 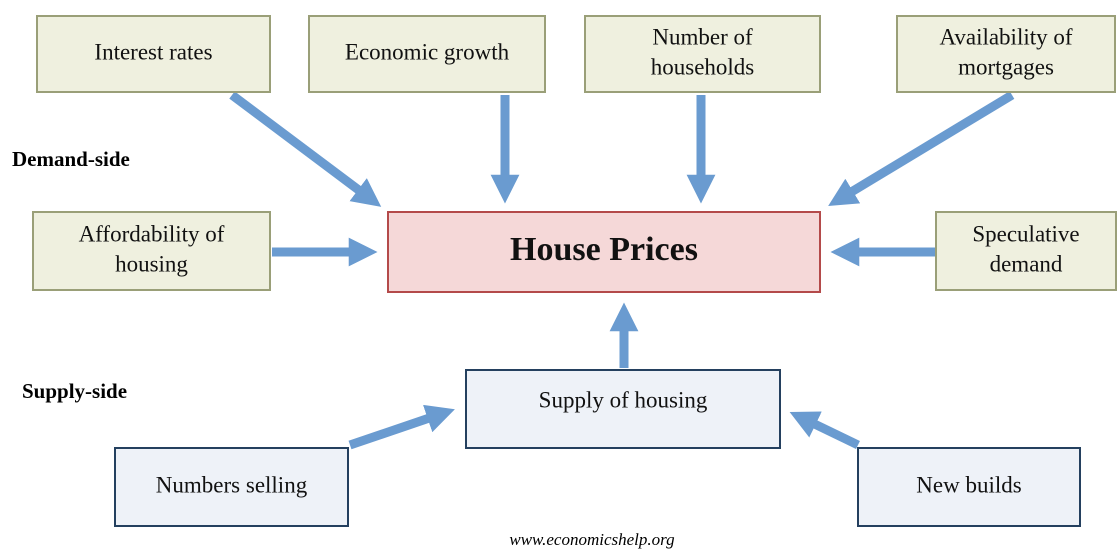 I want to click on node-label: Numbers selling, so click(x=232, y=484).